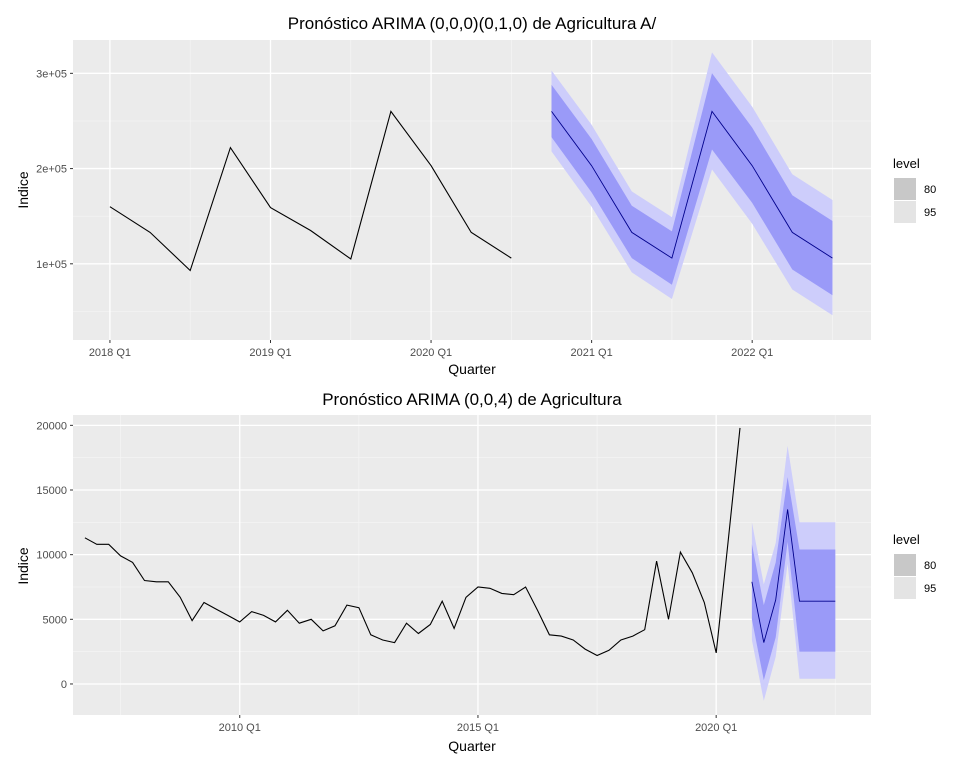 The image size is (960, 768). I want to click on x-tick-label: 2015 Q1, so click(478, 728).